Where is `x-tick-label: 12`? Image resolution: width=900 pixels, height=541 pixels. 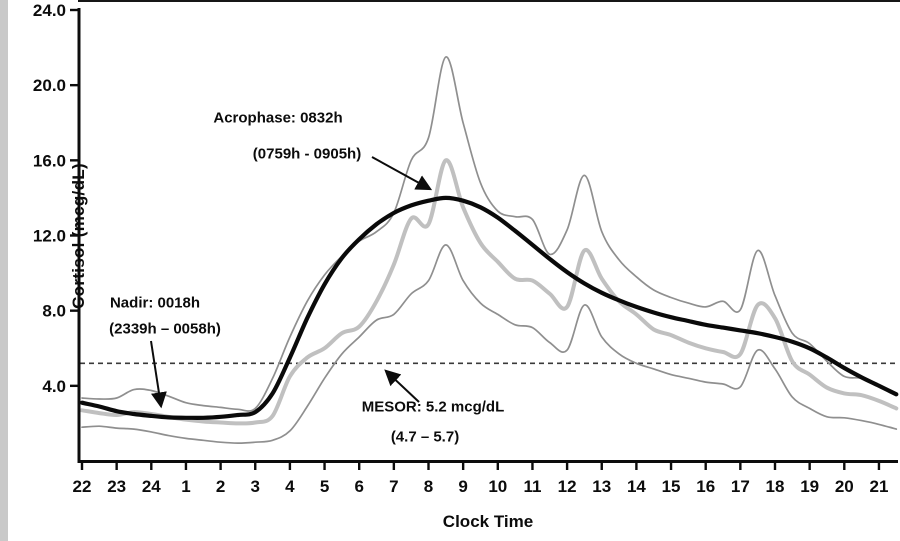
x-tick-label: 12 is located at coordinates (567, 486).